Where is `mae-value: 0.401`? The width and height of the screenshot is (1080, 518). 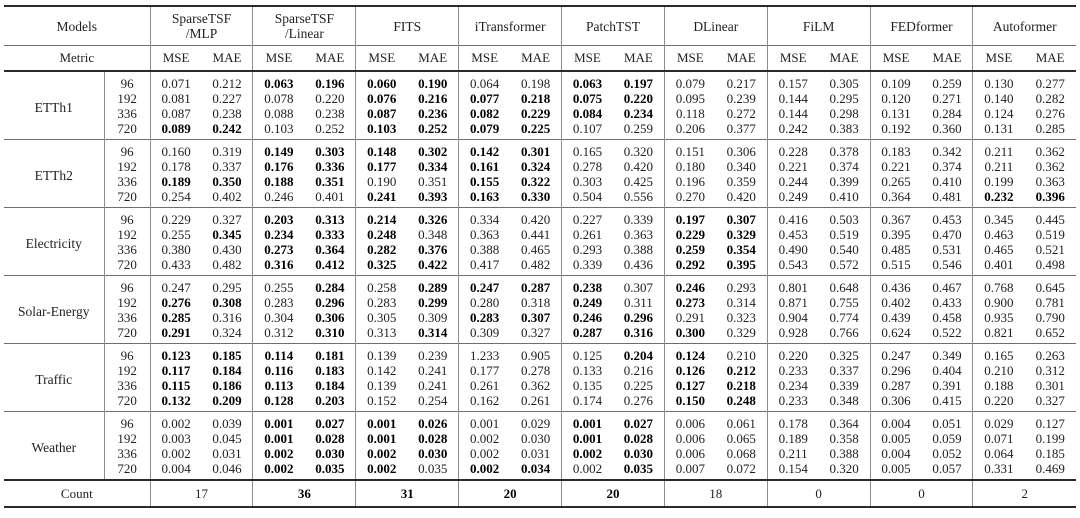 mae-value: 0.401 is located at coordinates (330, 196).